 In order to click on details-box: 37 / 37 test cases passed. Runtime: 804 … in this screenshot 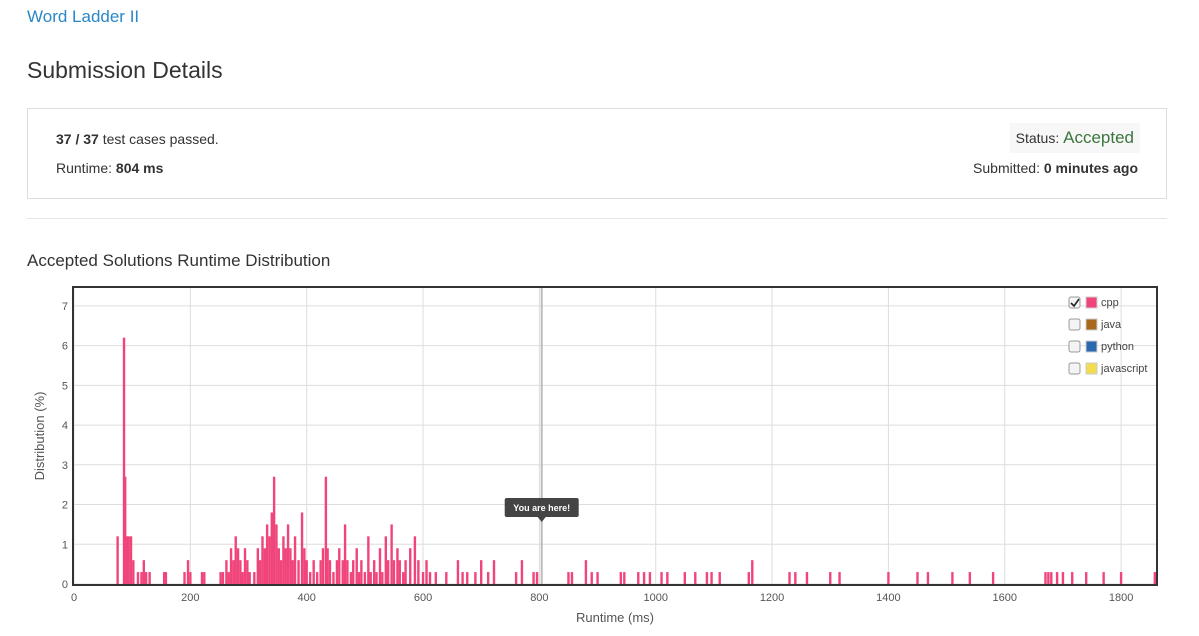, I will do `click(597, 153)`.